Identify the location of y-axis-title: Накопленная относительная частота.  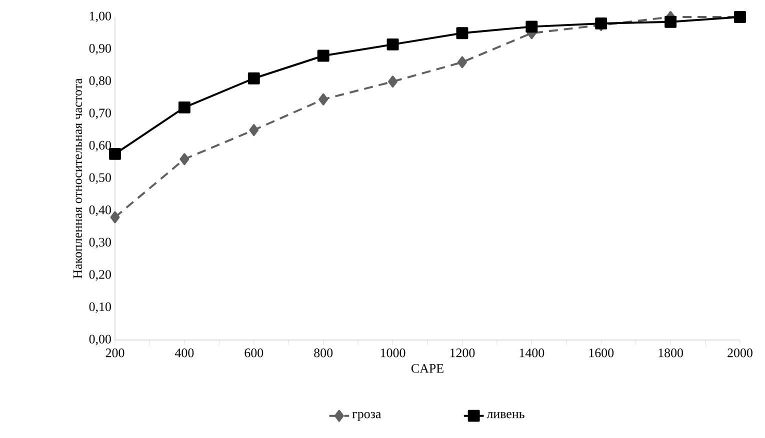
(77, 178).